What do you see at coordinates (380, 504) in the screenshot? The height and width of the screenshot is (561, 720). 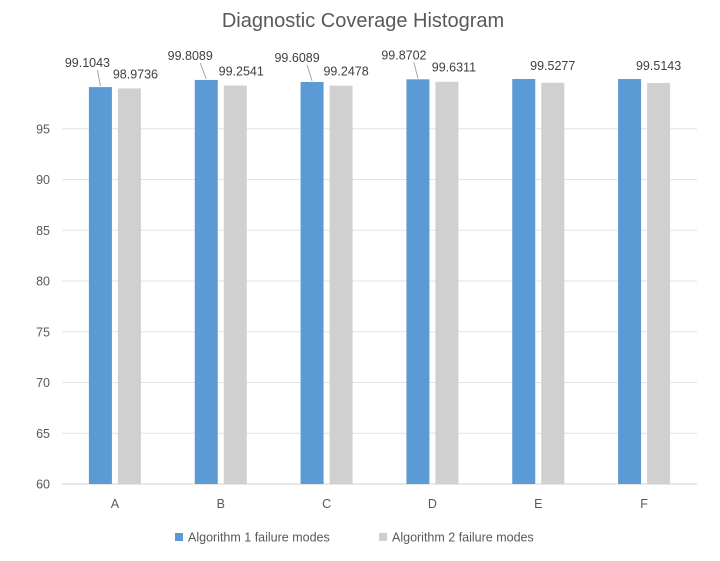 I see `x-axis-ticks: A B C D E F` at bounding box center [380, 504].